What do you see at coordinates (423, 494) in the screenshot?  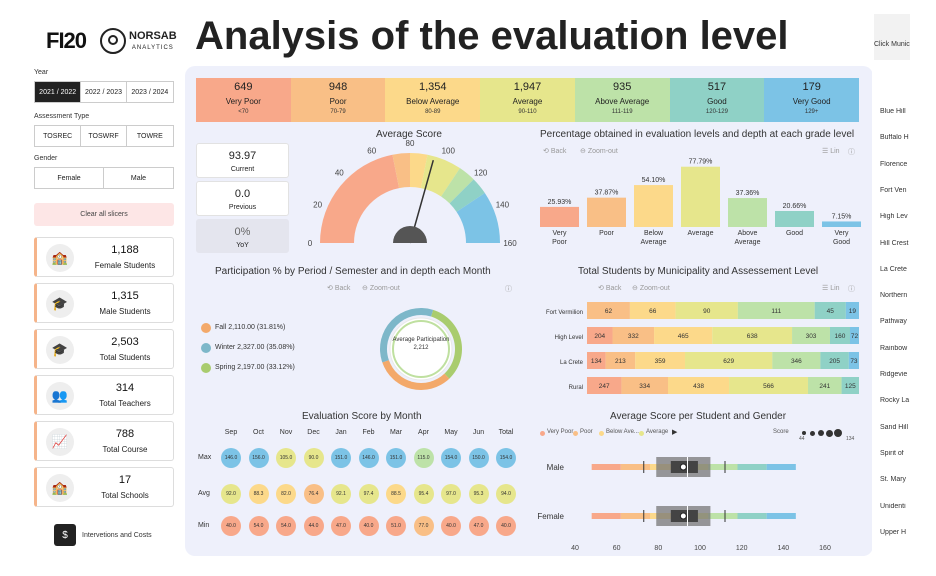 I see `score-dot: 95.4` at bounding box center [423, 494].